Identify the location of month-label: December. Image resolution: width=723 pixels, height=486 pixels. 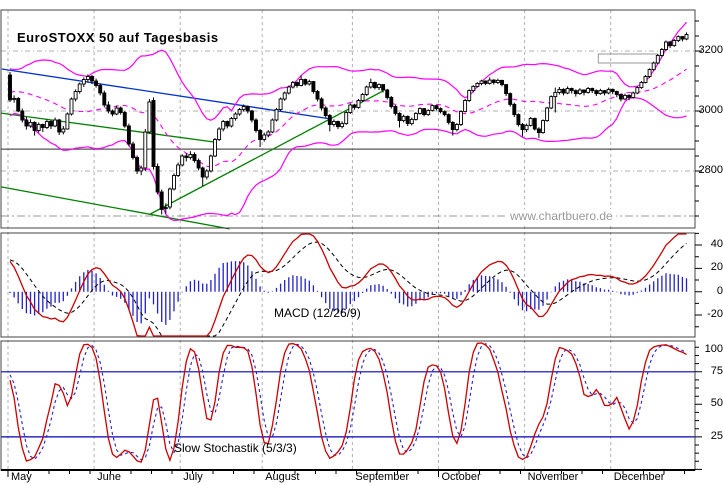
(639, 477).